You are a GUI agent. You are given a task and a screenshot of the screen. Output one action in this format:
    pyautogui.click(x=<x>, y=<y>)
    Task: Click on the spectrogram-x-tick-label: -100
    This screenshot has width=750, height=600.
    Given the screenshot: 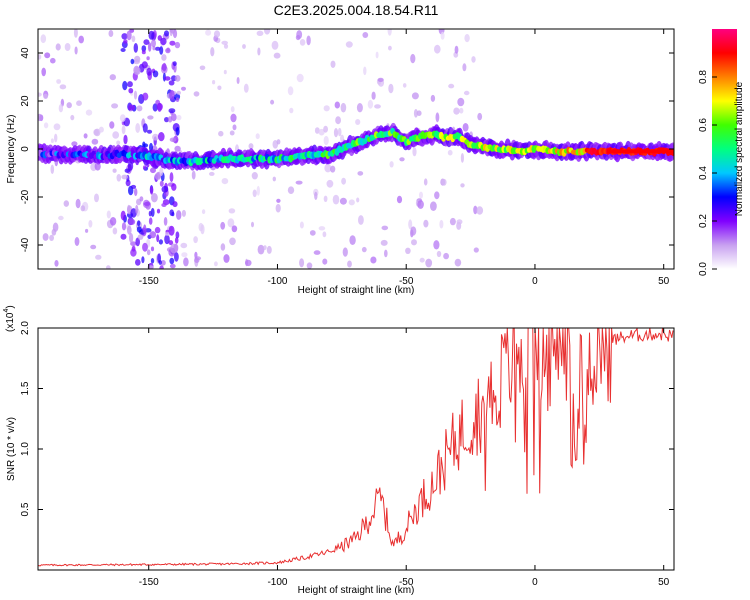 What is the action you would take?
    pyautogui.click(x=277, y=281)
    